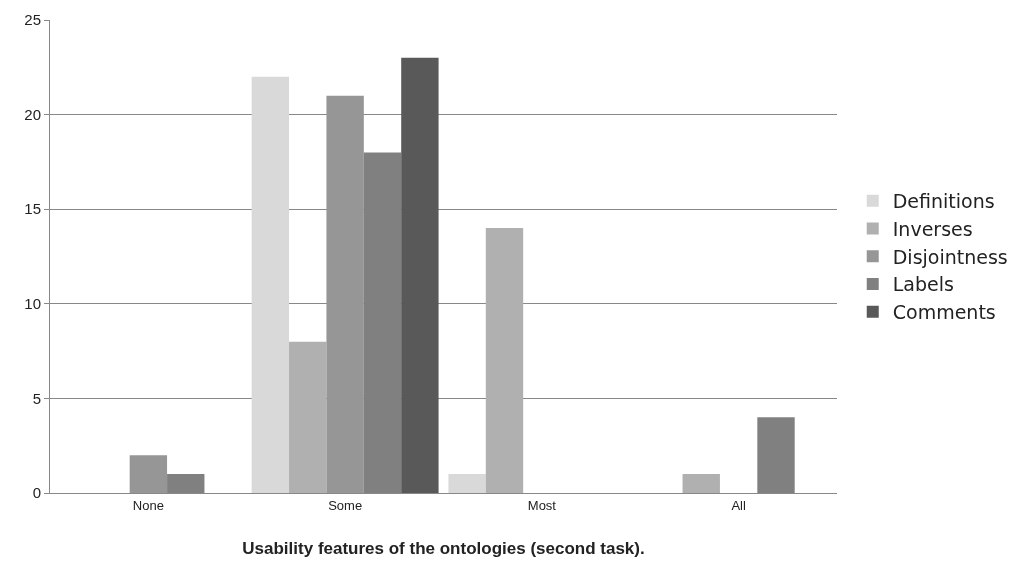 The height and width of the screenshot is (573, 1027). What do you see at coordinates (148, 505) in the screenshot?
I see `x-tick-label: None` at bounding box center [148, 505].